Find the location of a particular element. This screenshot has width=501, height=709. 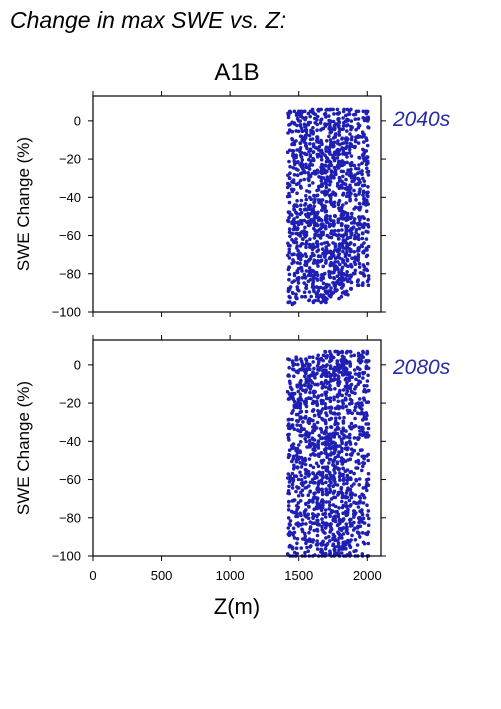

y-tick-label: −60 is located at coordinates (70, 479).